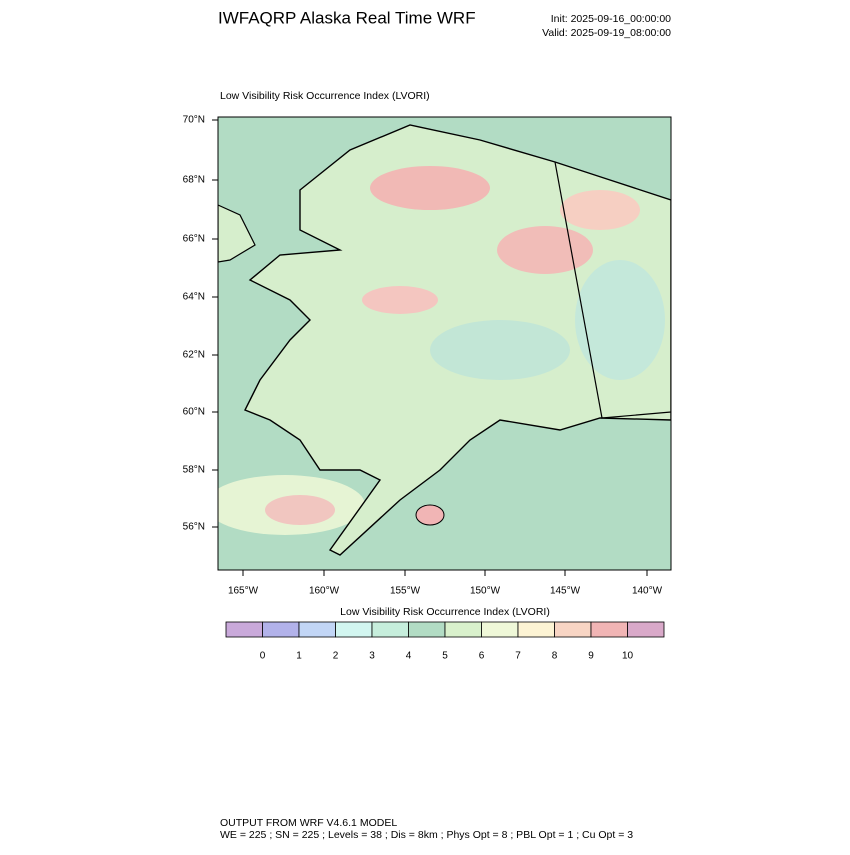 This screenshot has height=855, width=850. I want to click on colorbar-label: 6, so click(482, 656).